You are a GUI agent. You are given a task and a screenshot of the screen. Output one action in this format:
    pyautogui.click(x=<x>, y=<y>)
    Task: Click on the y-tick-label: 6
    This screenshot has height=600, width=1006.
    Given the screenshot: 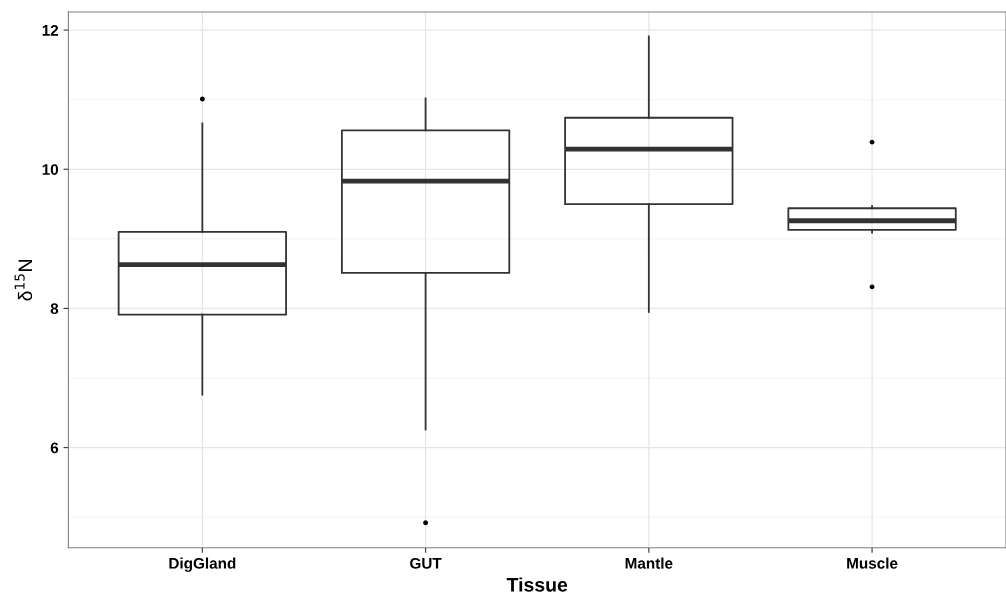 What is the action you would take?
    pyautogui.click(x=54, y=448)
    